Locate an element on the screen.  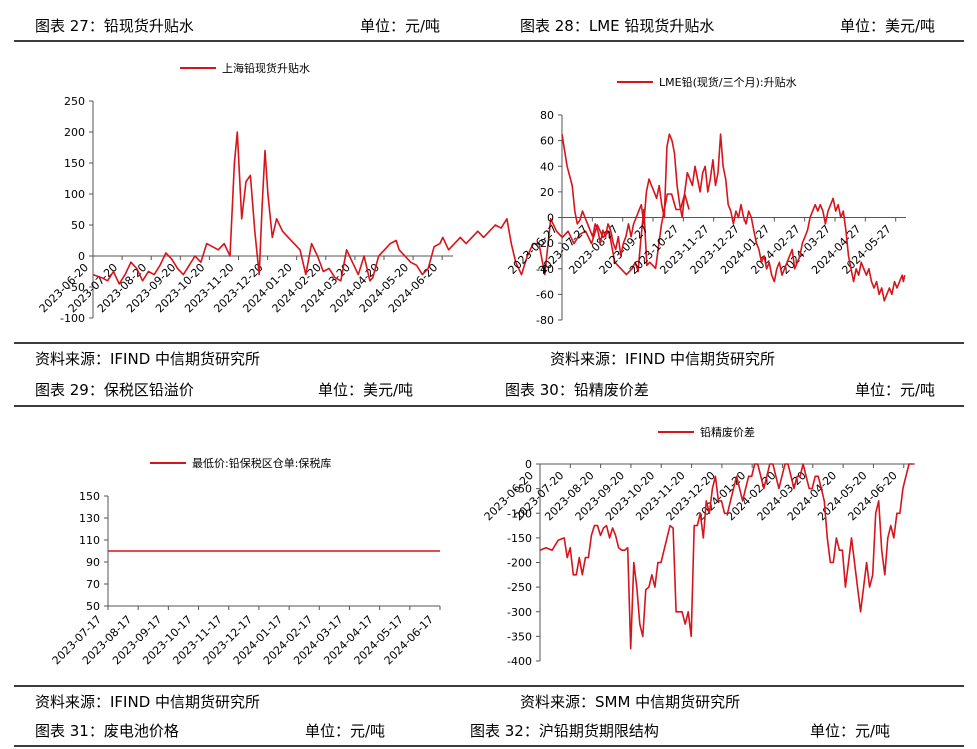
fig30-y-tick-label: -100 is located at coordinates (519, 513).